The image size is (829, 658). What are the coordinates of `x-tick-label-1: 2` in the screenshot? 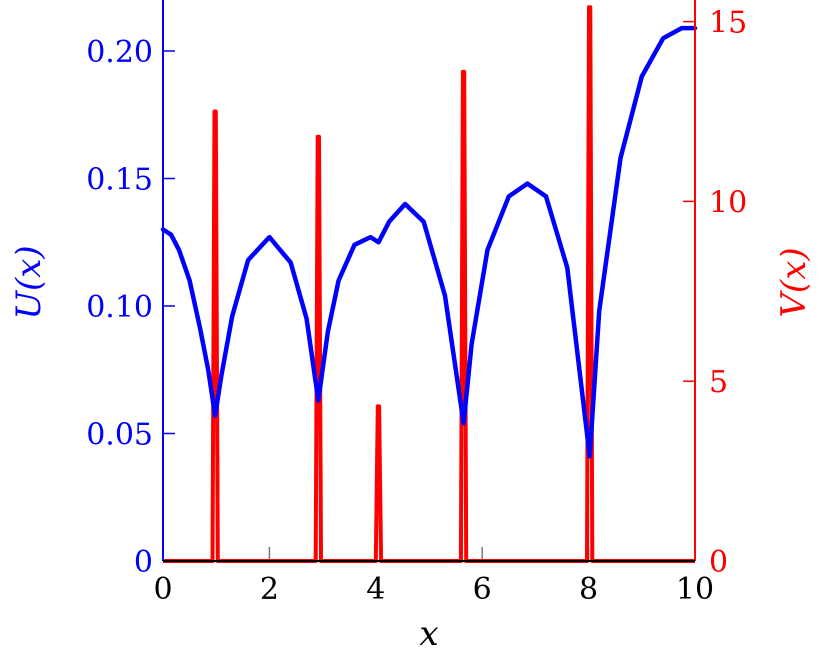 It's located at (269, 589).